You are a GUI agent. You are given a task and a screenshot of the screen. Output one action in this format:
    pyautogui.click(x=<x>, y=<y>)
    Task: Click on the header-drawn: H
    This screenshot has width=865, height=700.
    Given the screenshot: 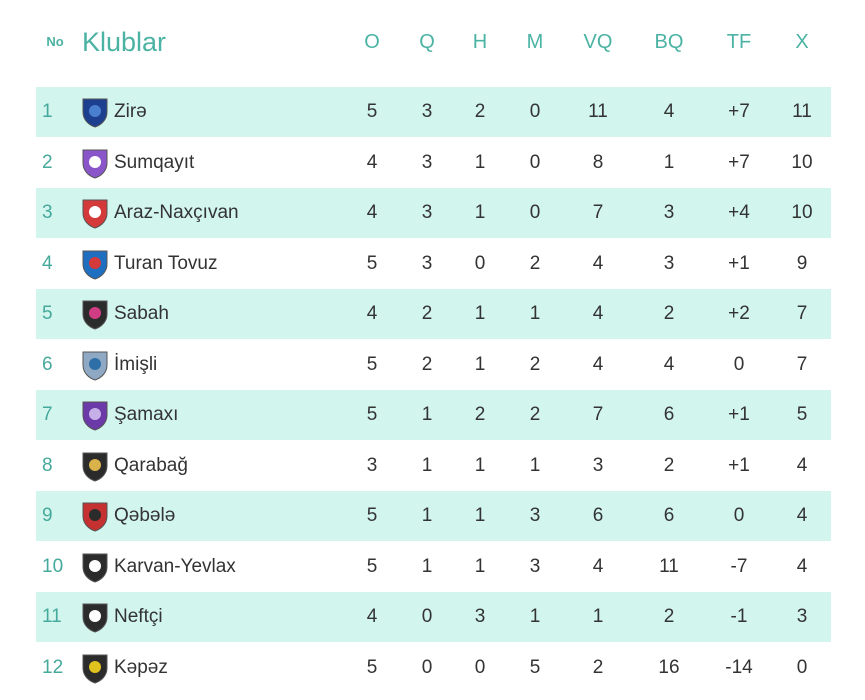 What is the action you would take?
    pyautogui.click(x=480, y=42)
    